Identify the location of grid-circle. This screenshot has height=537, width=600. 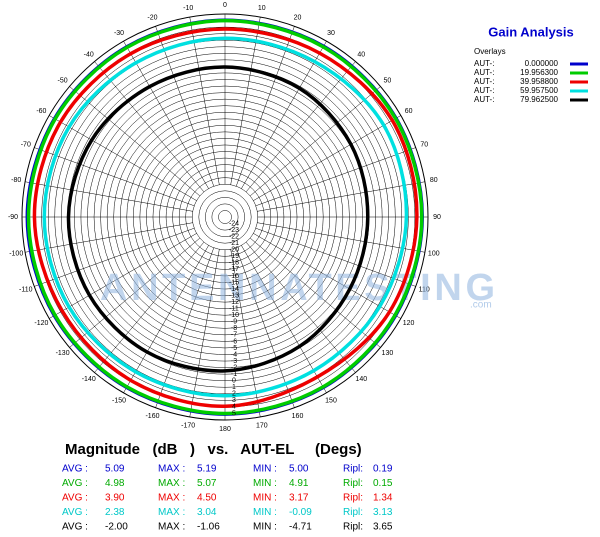
(225, 217).